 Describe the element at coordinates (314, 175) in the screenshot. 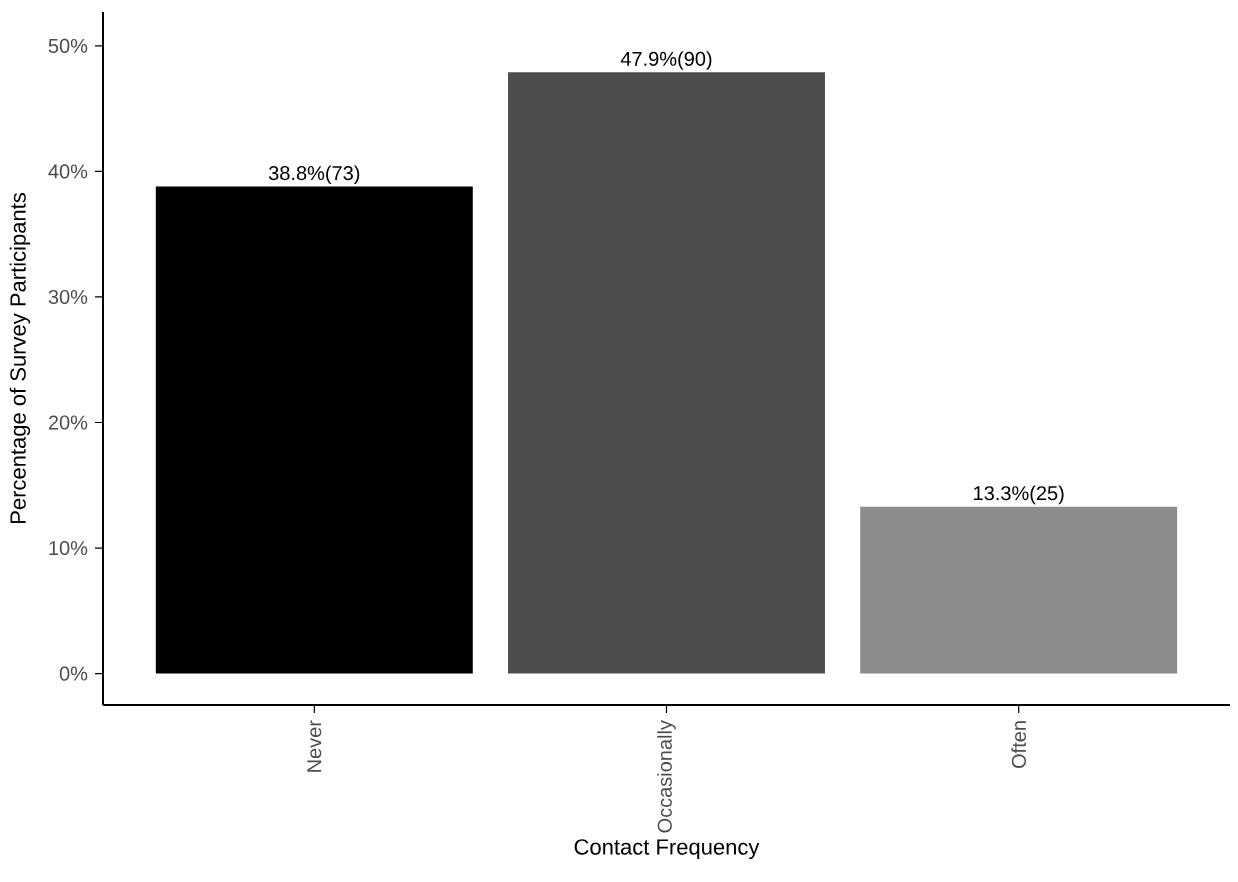

I see `data-label: 38.8%(73)` at that location.